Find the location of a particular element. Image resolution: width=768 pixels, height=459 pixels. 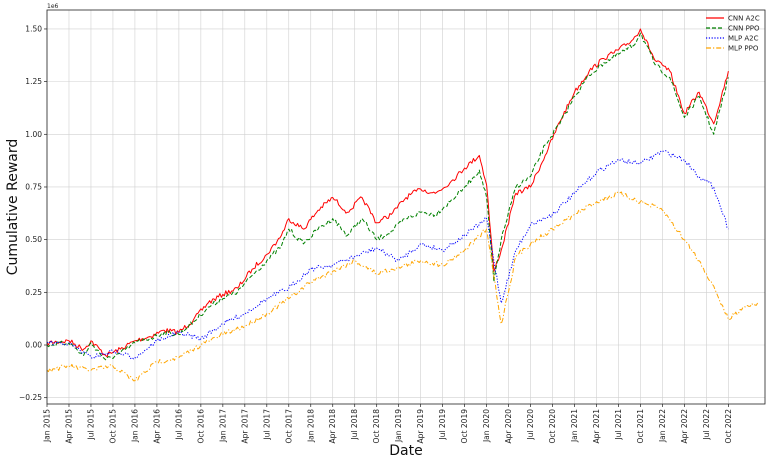

x-tick-label: Oct 2021 is located at coordinates (640, 426).